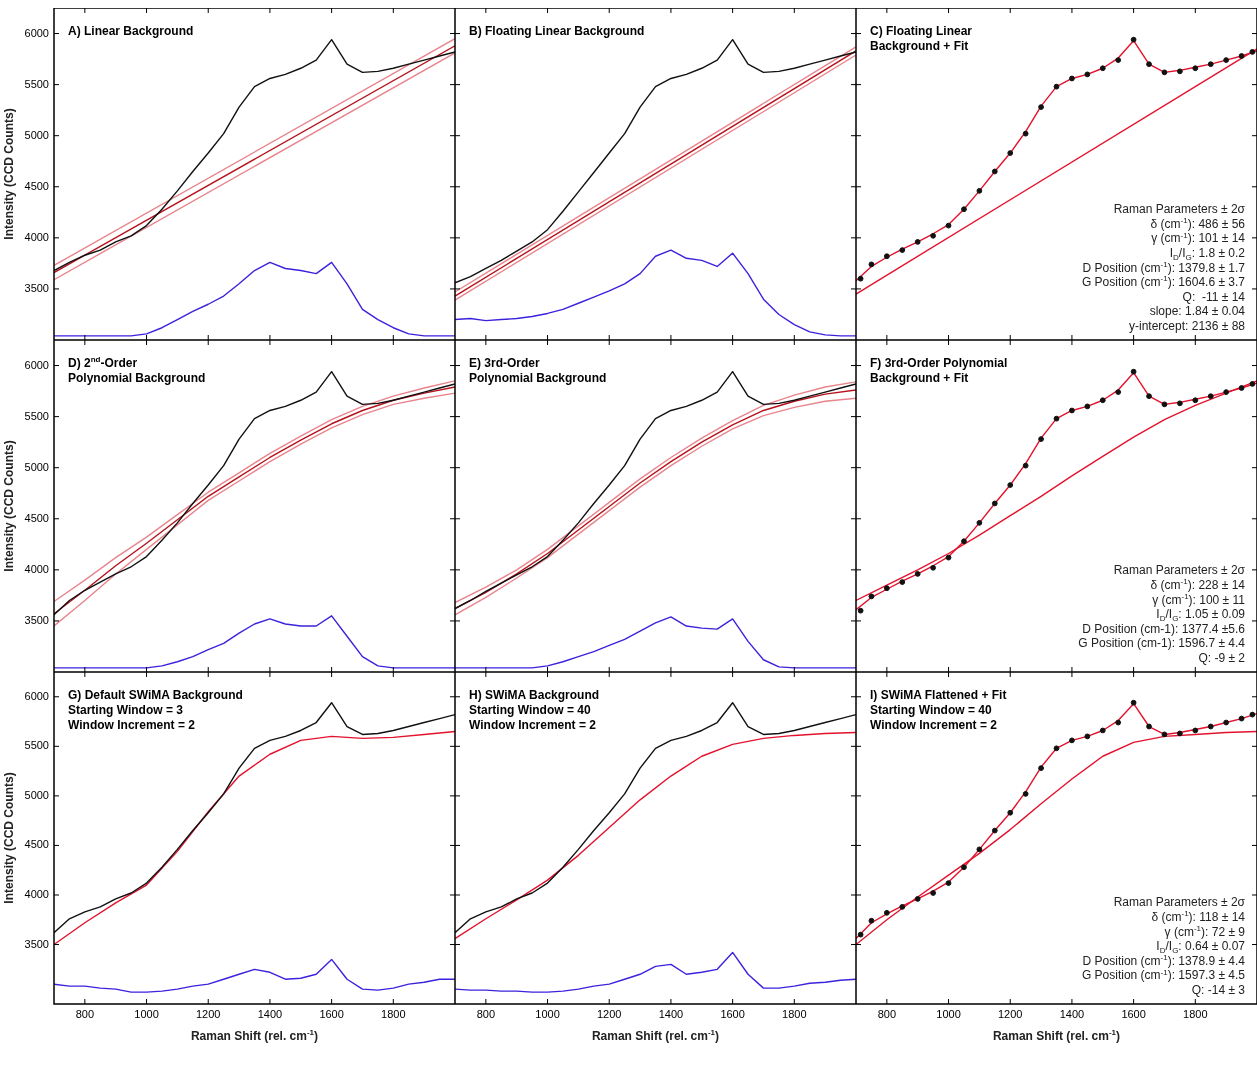 Image resolution: width=1257 pixels, height=1066 pixels. I want to click on text: I) SWiMA Flattened + Fit Starting Window = 40 Window Increment = 2, so click(938, 710).